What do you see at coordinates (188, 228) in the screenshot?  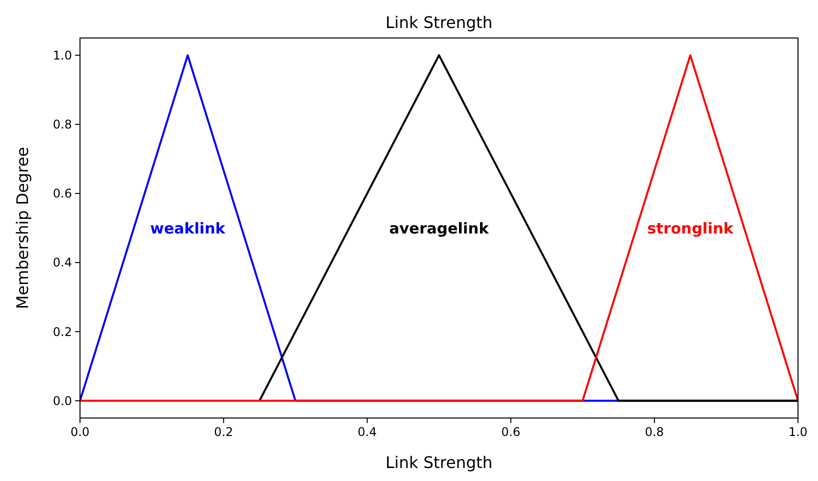 I see `series-label: weaklink` at bounding box center [188, 228].